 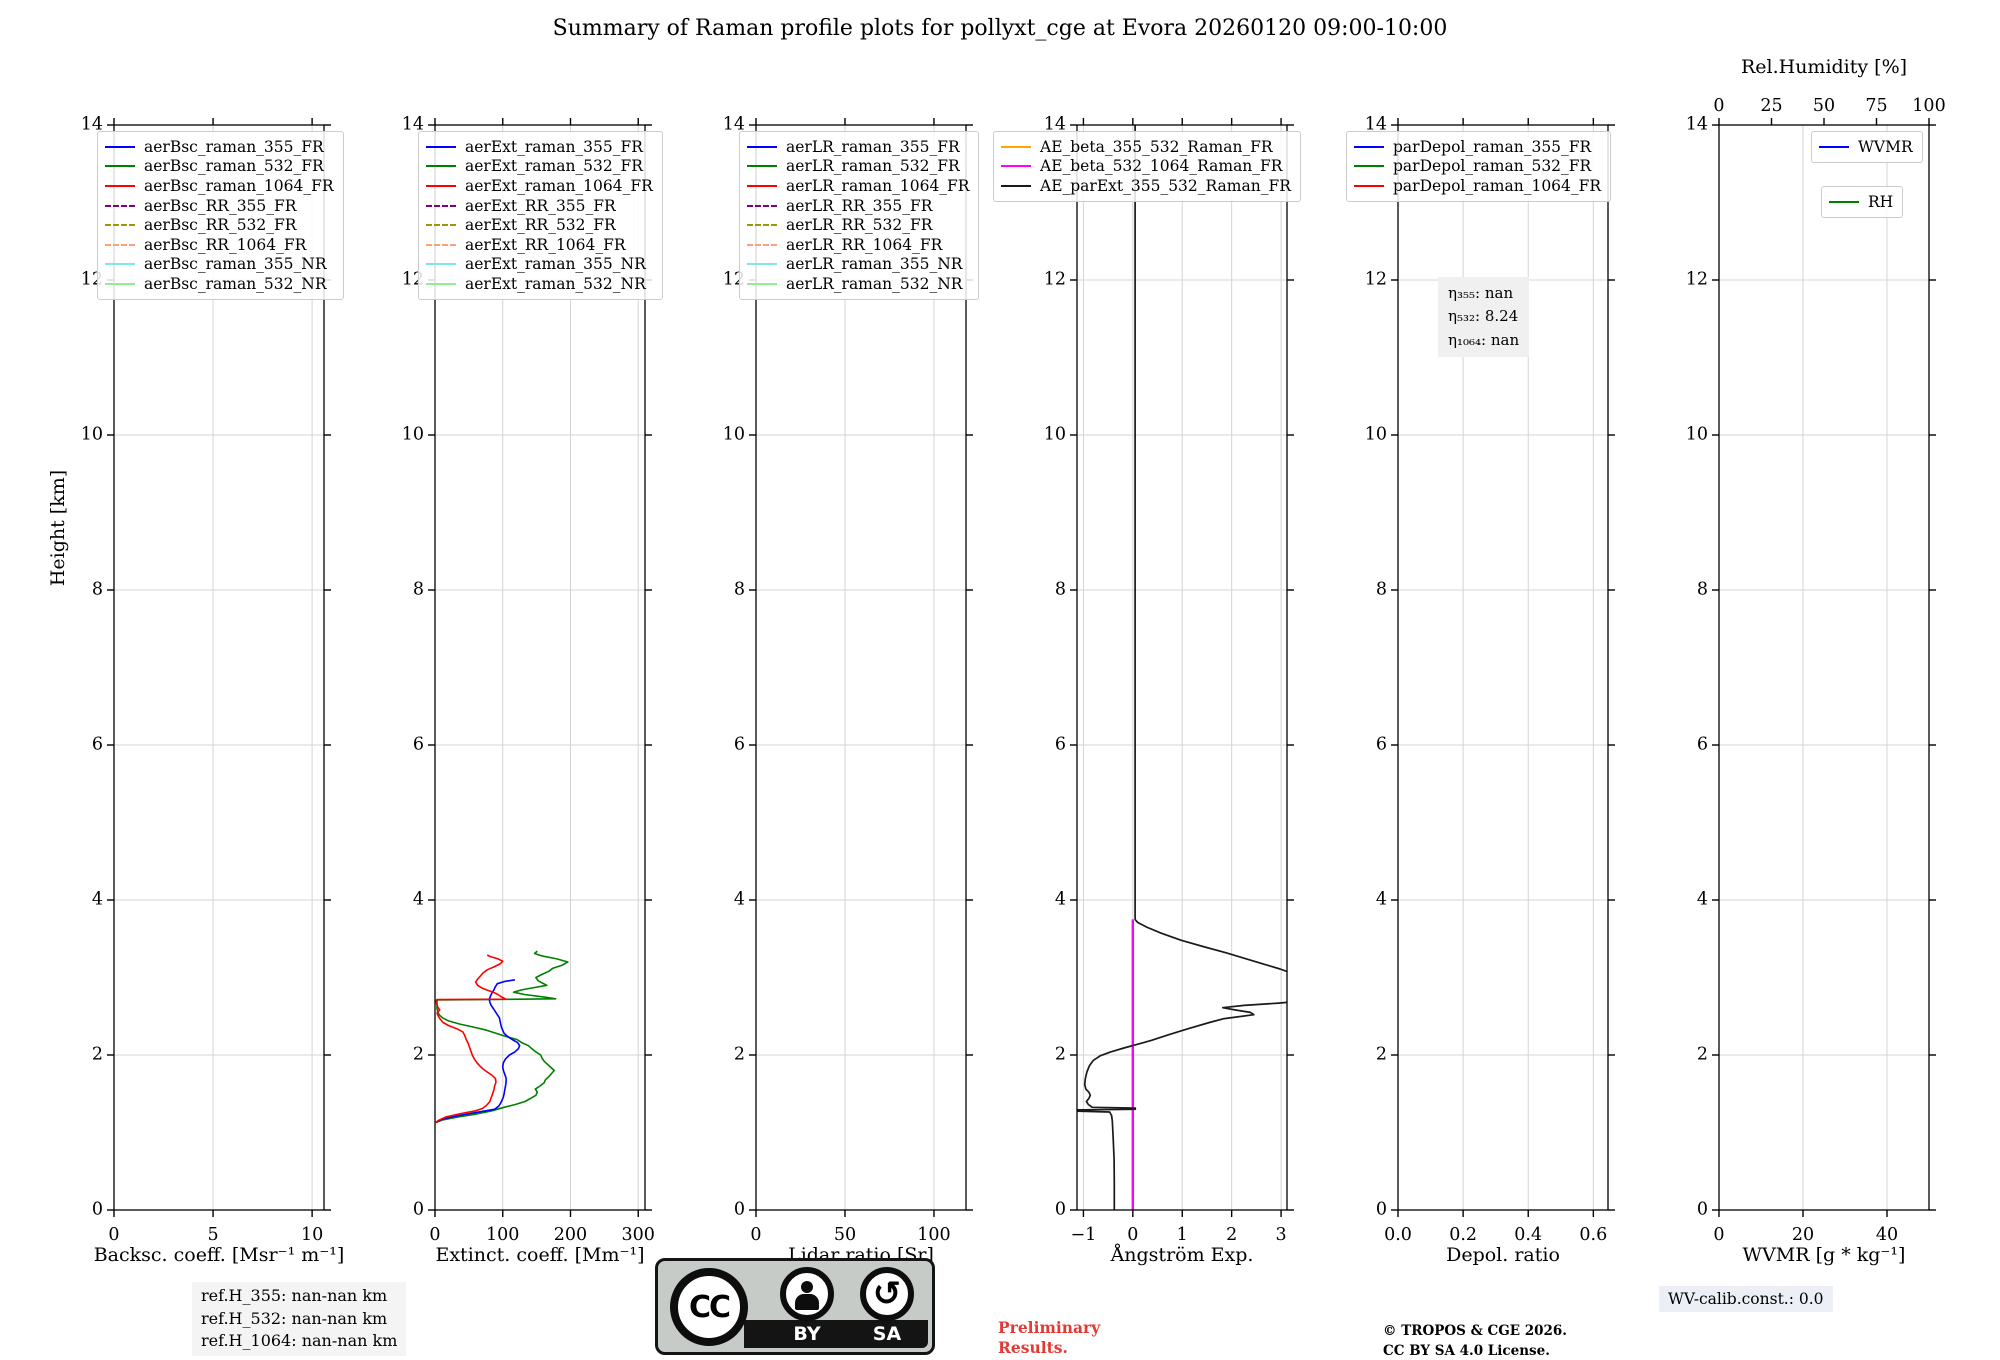 What do you see at coordinates (539, 206) in the screenshot?
I see `legend-item: aerExt_RR_355_FR` at bounding box center [539, 206].